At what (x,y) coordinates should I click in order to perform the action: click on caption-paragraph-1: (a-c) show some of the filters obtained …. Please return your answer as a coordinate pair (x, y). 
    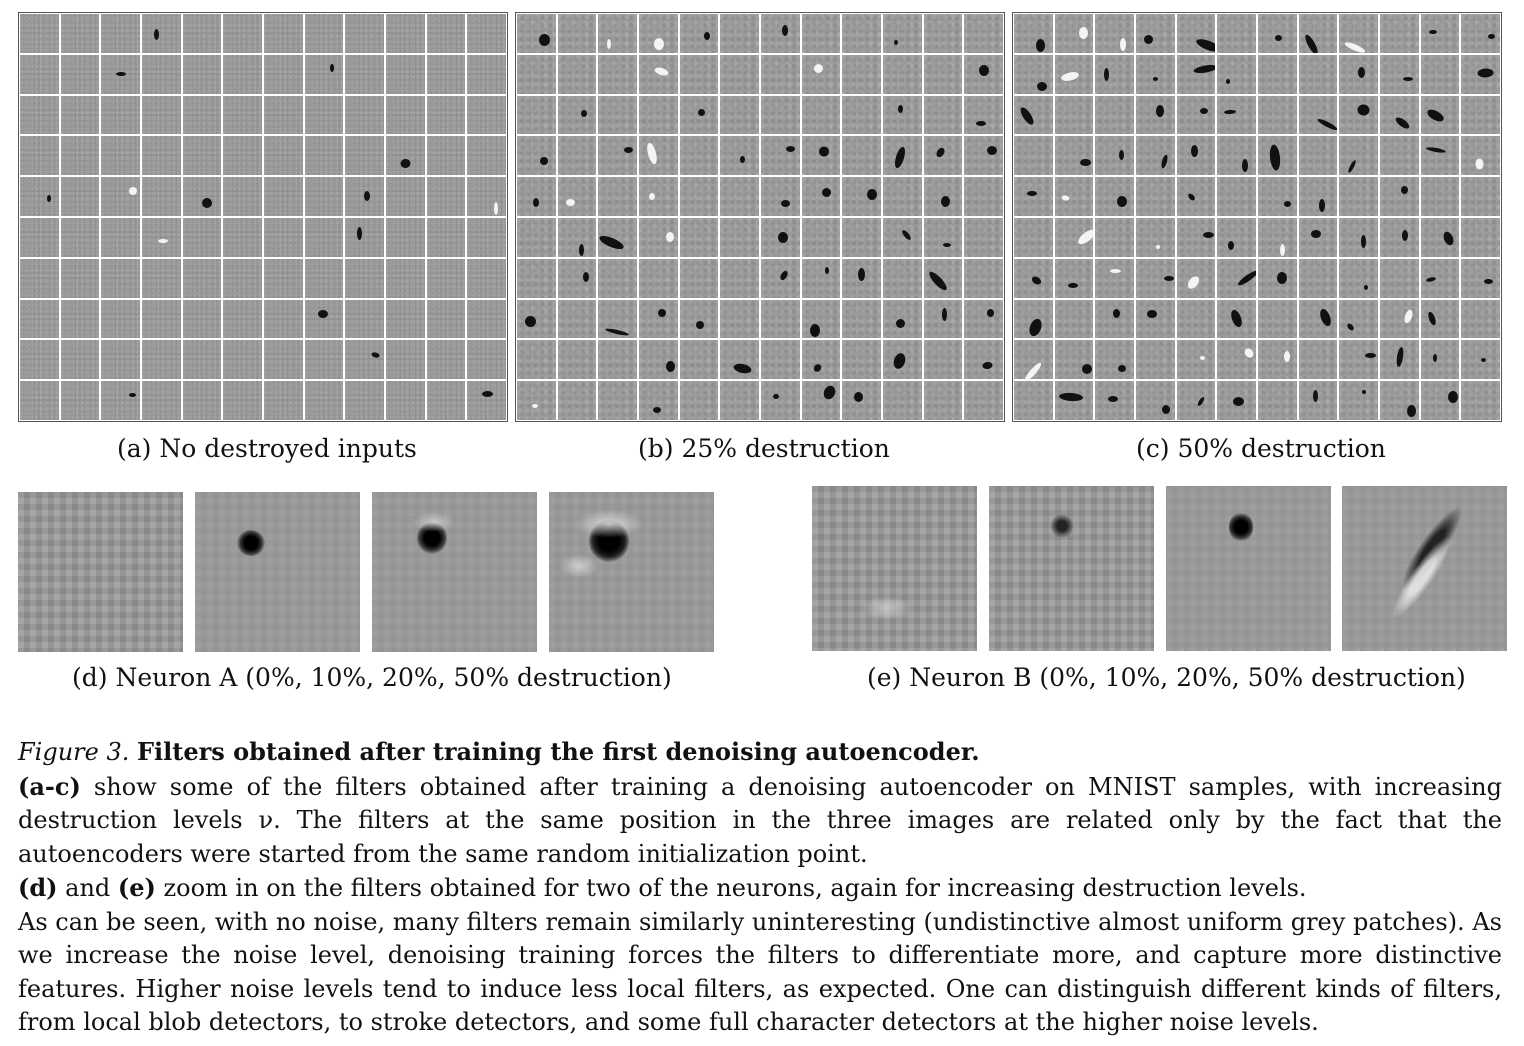
    Looking at the image, I should click on (760, 821).